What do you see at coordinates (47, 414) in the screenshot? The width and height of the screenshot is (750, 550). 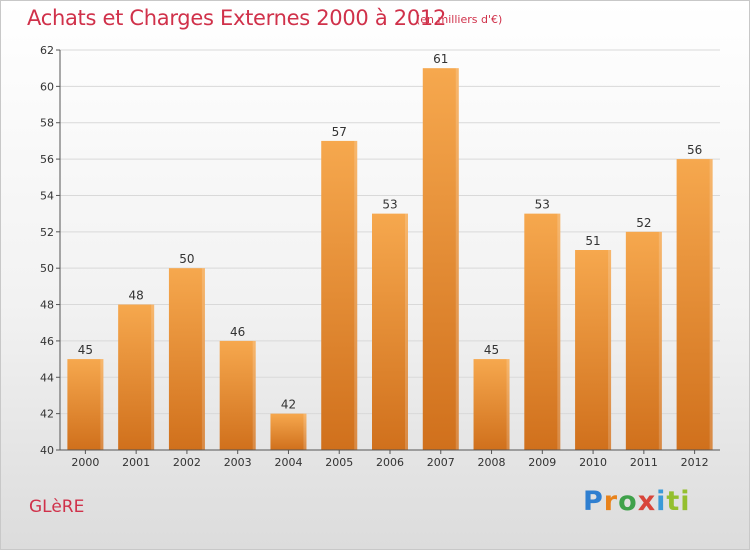 I see `y-tick-label: 42` at bounding box center [47, 414].